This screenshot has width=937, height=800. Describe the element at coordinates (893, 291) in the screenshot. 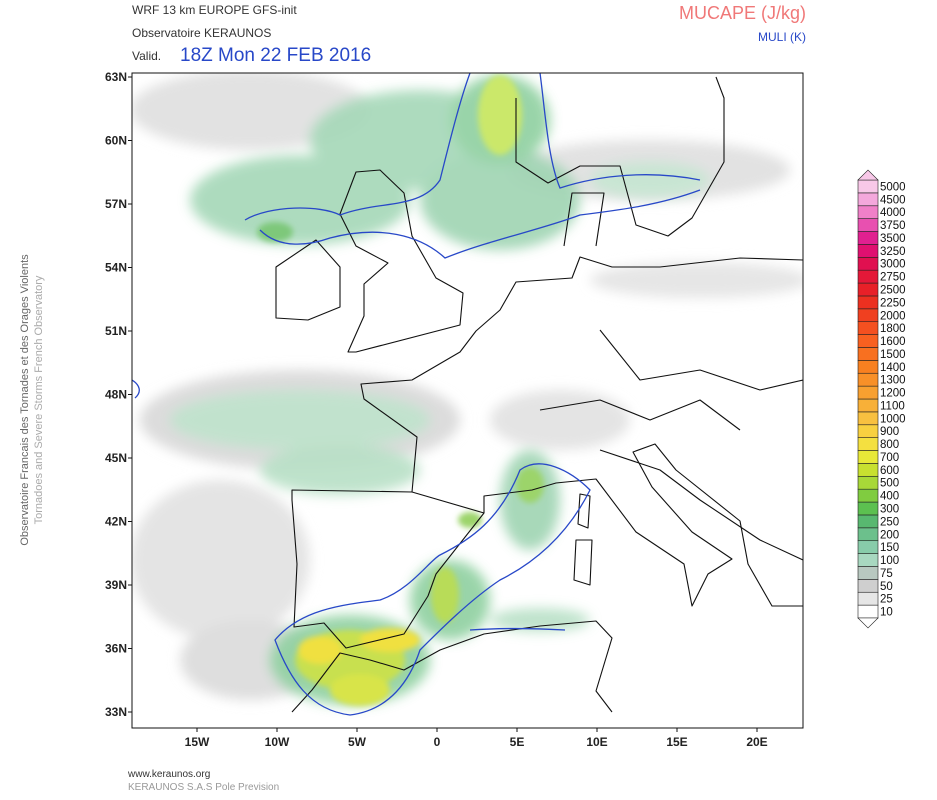

I see `colorbar-label: 2500` at that location.